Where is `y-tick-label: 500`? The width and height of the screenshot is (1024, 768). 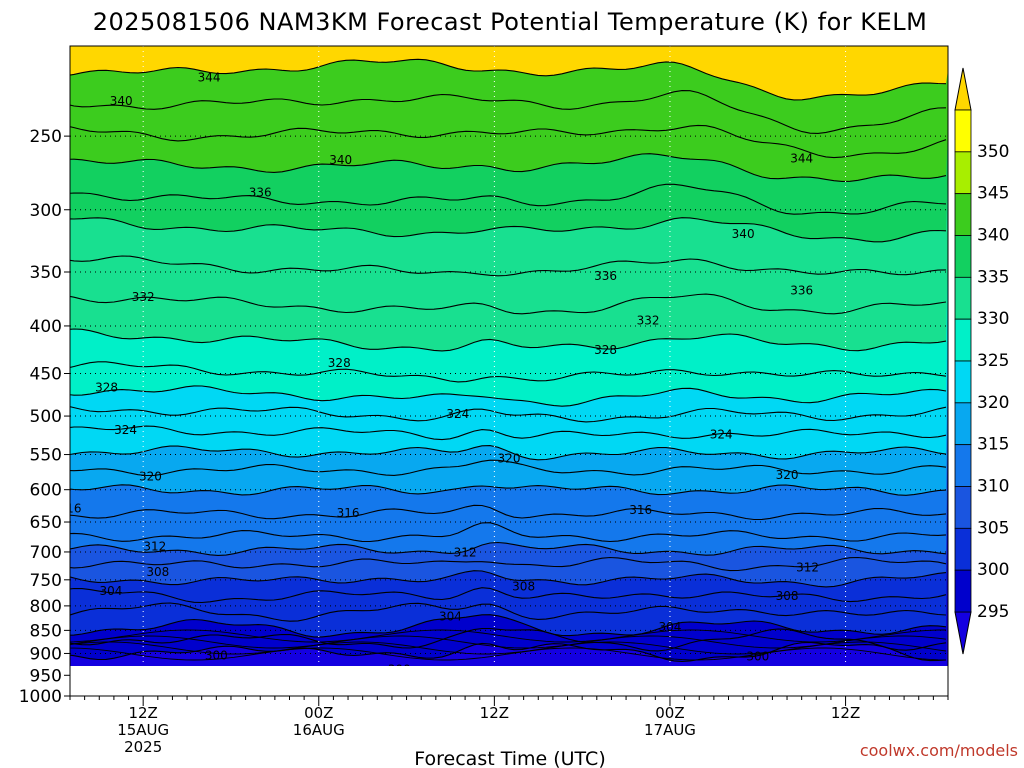 y-tick-label: 500 is located at coordinates (46, 417).